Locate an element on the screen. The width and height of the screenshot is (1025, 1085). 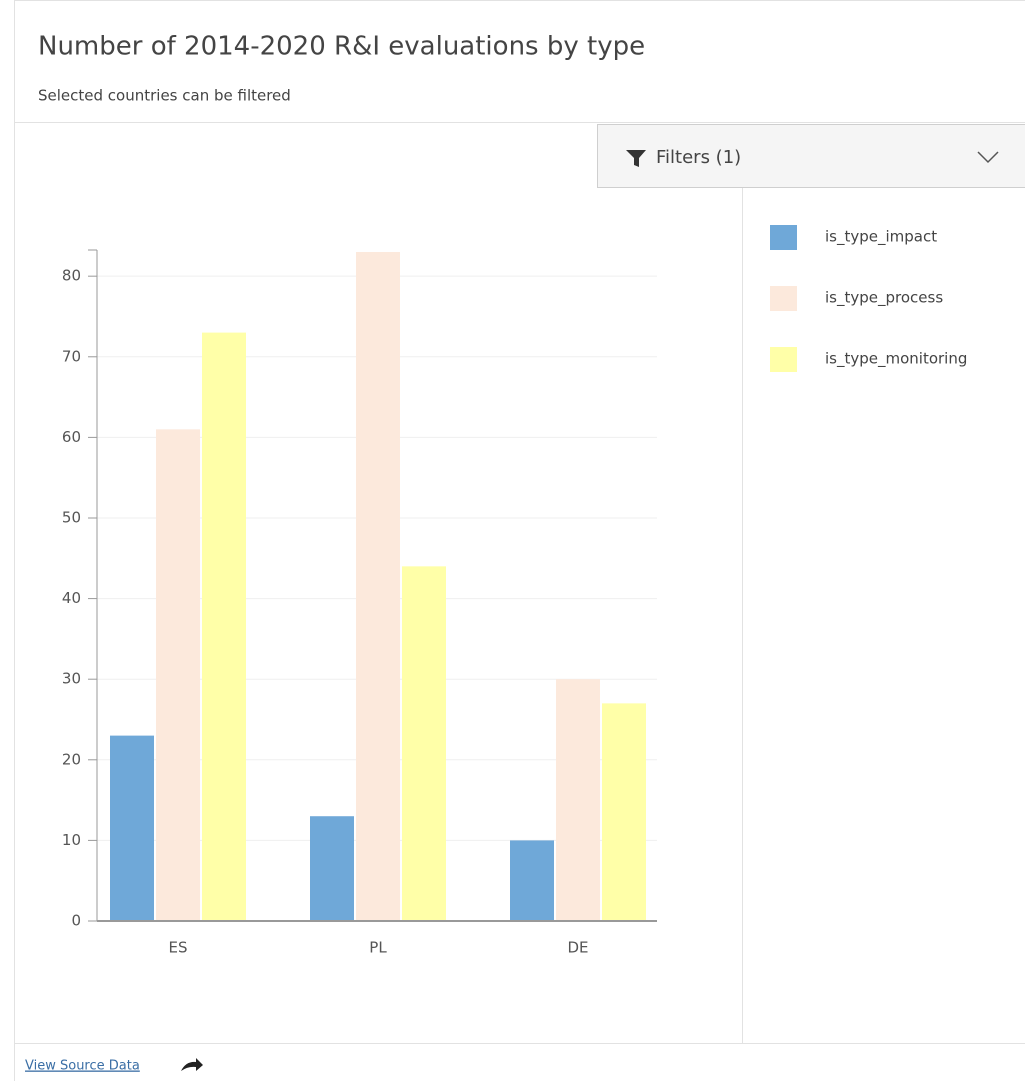
legend-label: is_type_impact is located at coordinates (881, 237).